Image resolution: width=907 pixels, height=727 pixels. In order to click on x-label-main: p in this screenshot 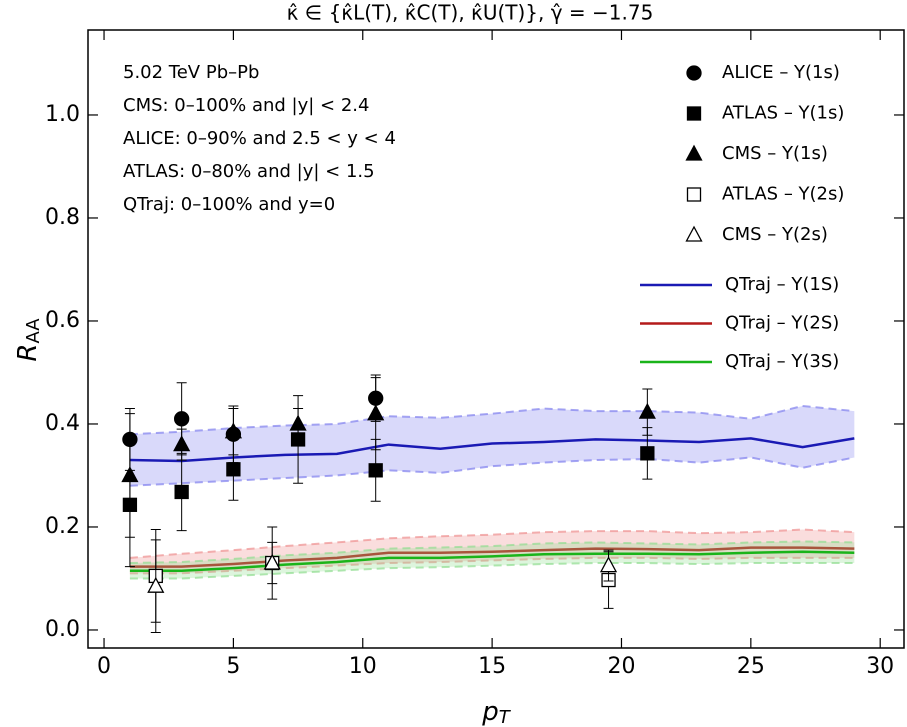, I will do `click(490, 712)`.